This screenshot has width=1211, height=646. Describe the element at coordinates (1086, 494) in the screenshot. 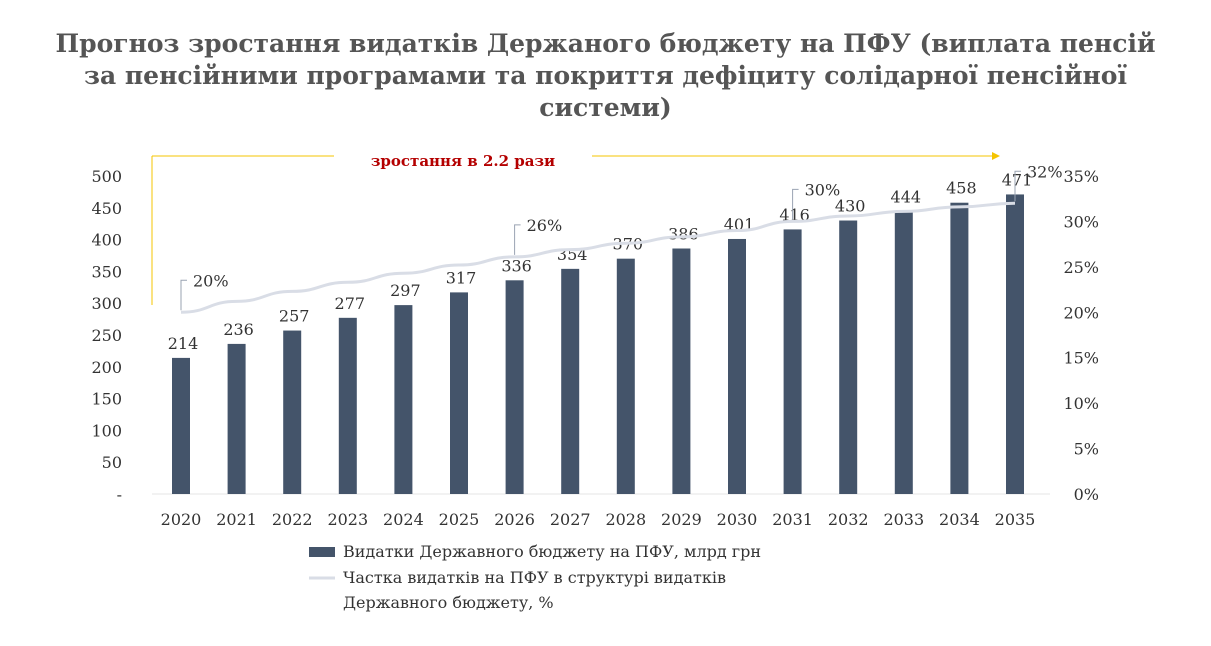

I see `right-tick-label: 0%` at that location.